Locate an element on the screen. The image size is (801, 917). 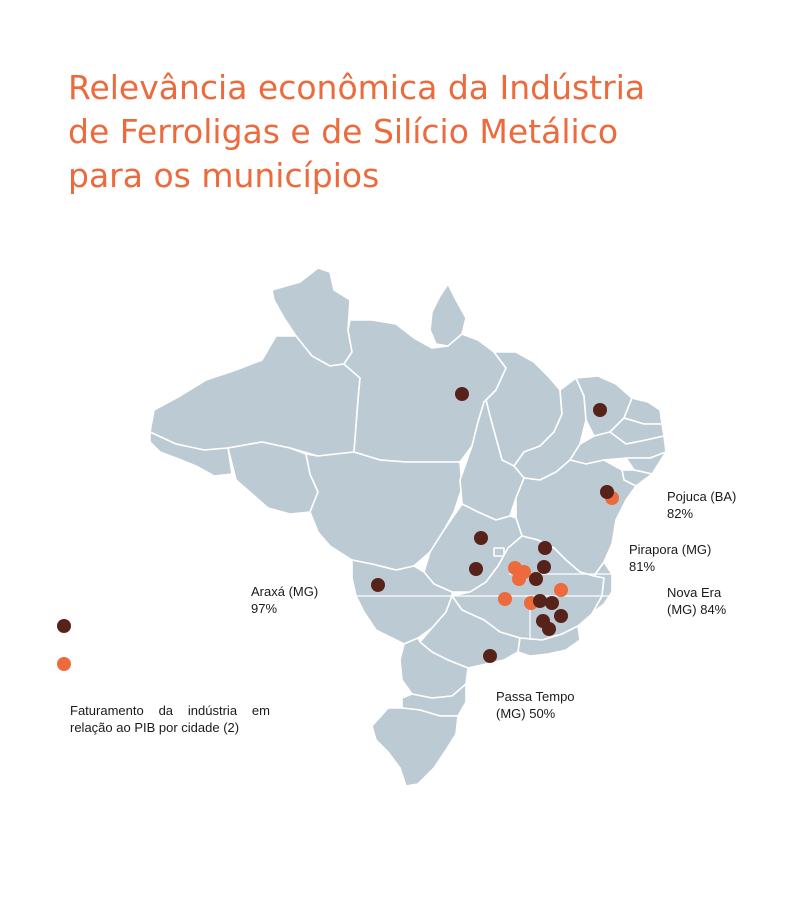
callout-passa-tempo-name: Passa Tempo is located at coordinates (535, 696).